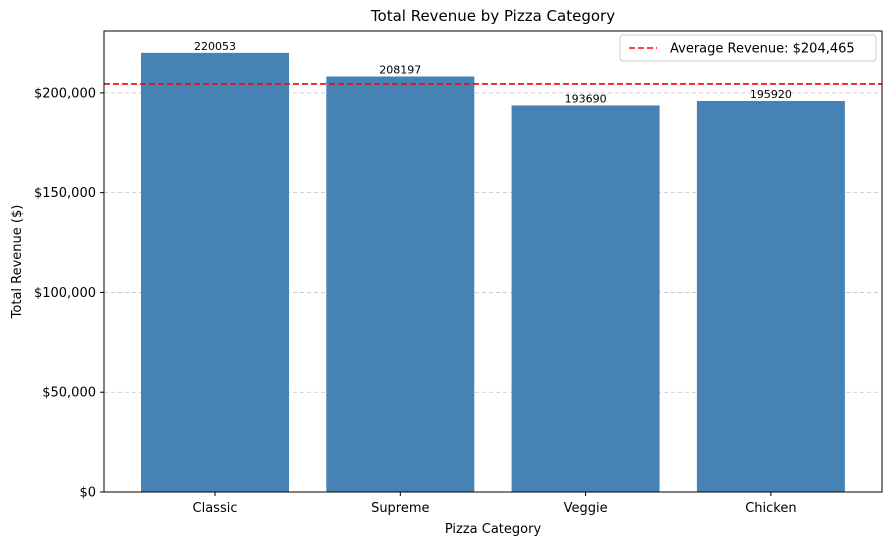  I want to click on y-axis-ticks: $0 $50,000 $100,000 $150,000 $200,000, so click(69, 293).